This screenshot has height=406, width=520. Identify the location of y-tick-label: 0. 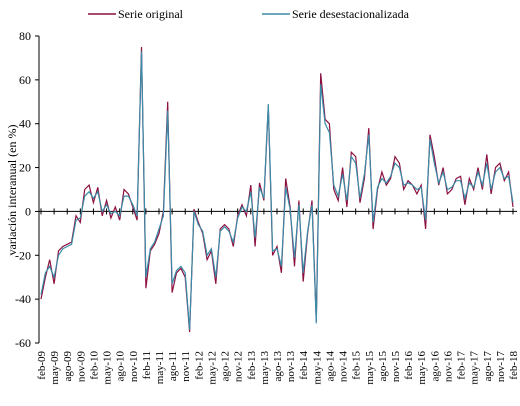
(28, 211).